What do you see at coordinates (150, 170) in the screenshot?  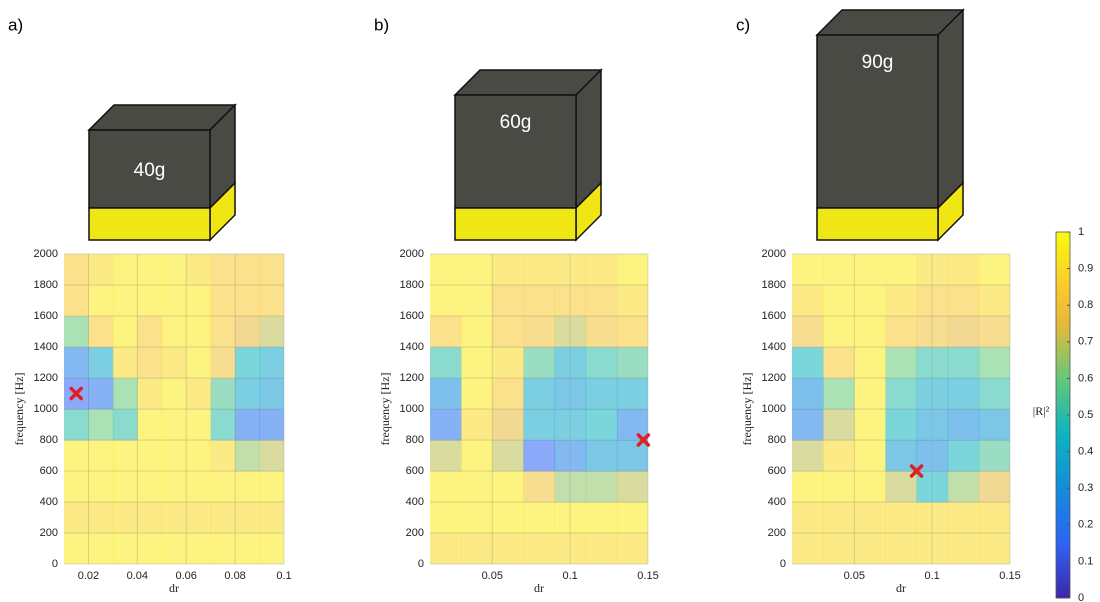 I see `mass-label: 40g` at bounding box center [150, 170].